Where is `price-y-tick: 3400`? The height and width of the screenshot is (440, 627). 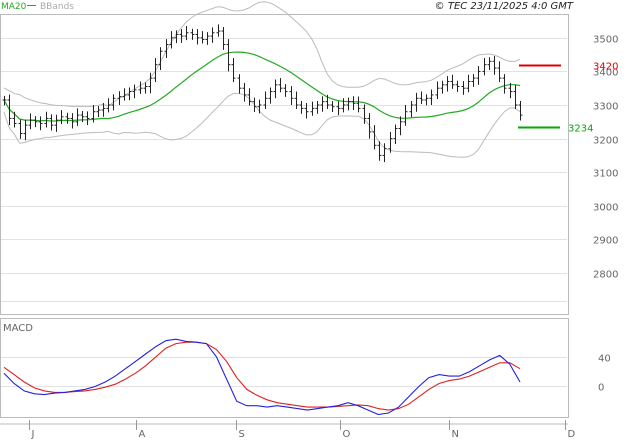 price-y-tick: 3400 is located at coordinates (605, 73).